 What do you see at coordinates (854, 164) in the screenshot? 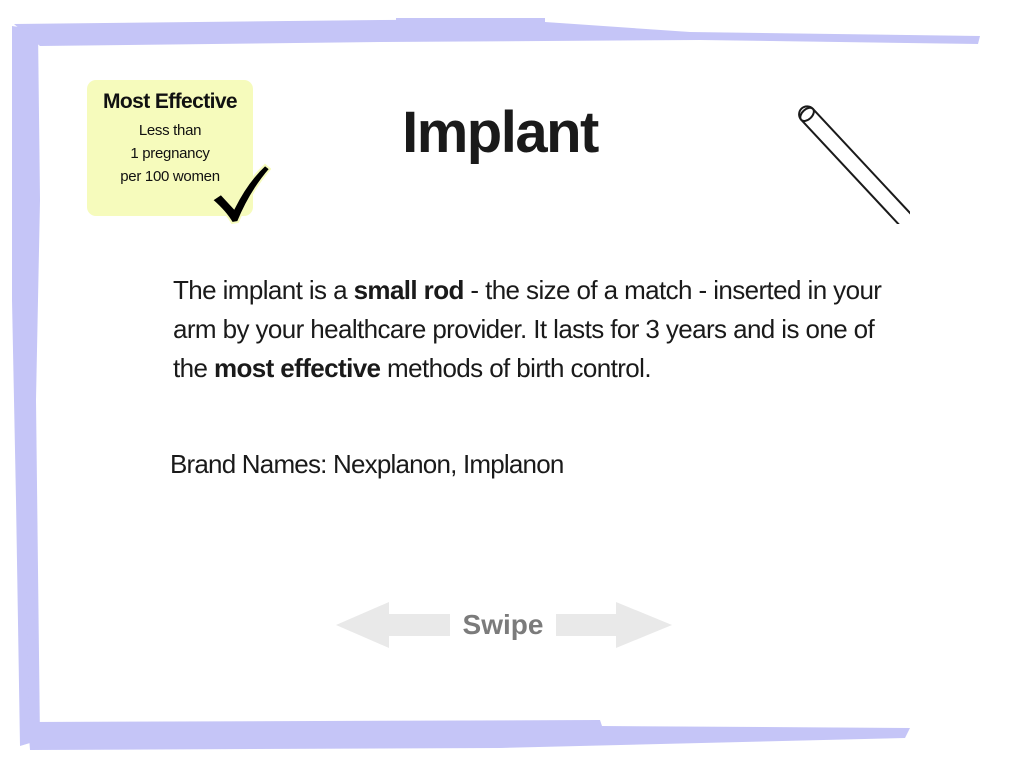
I see `implant-rod-icon` at bounding box center [854, 164].